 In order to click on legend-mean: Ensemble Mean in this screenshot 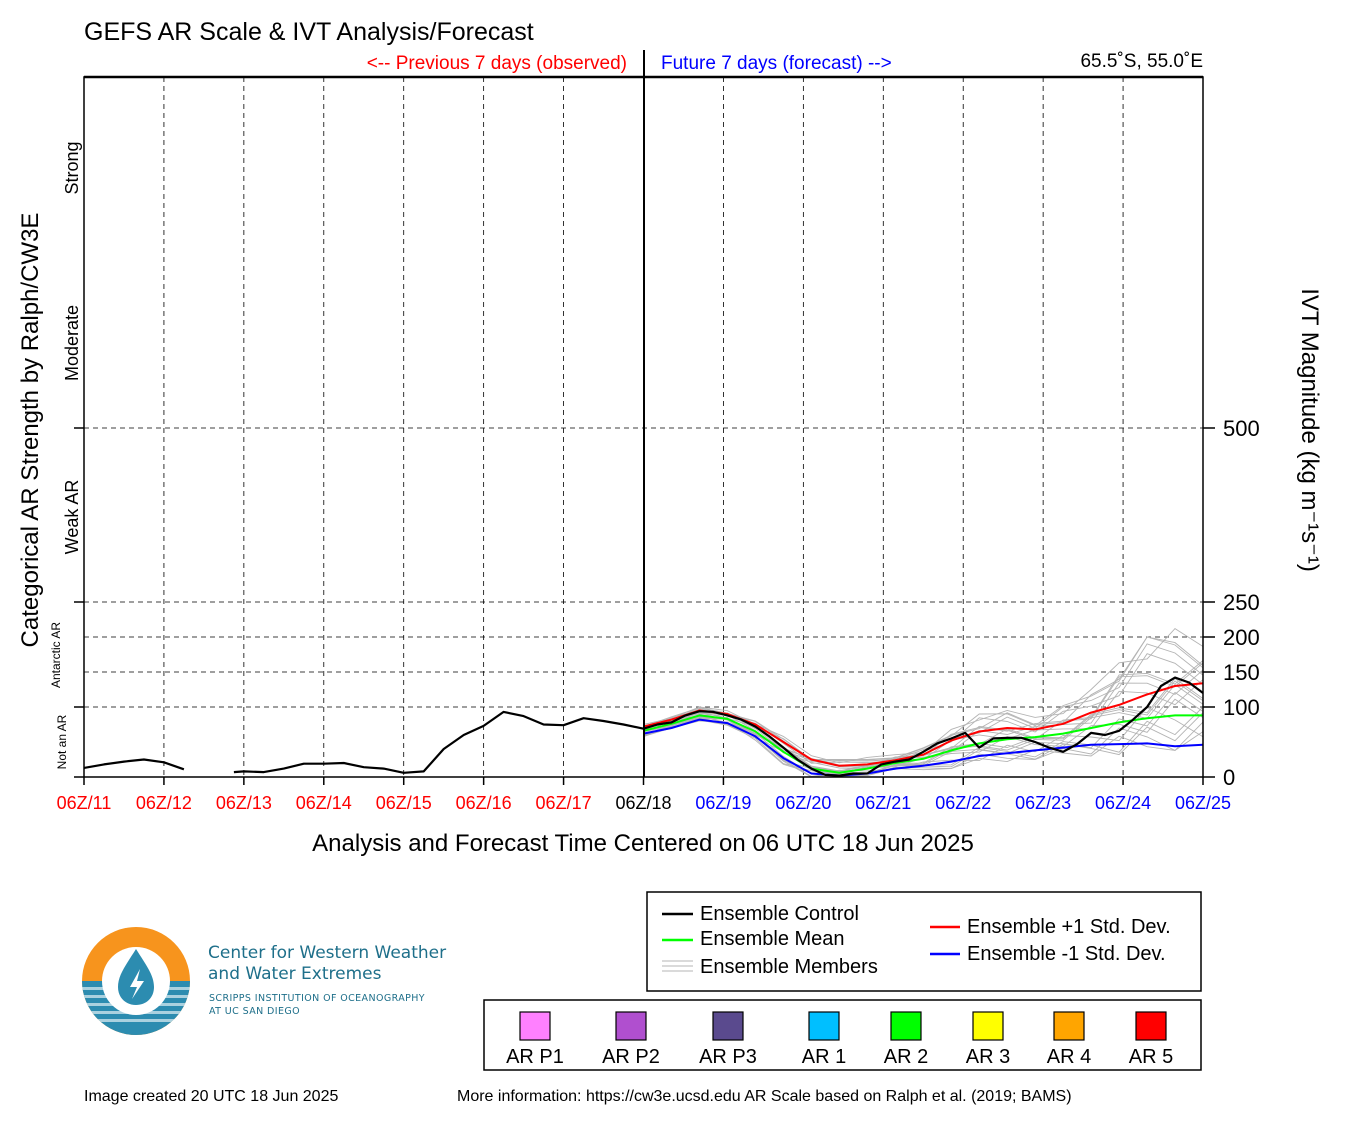, I will do `click(753, 939)`.